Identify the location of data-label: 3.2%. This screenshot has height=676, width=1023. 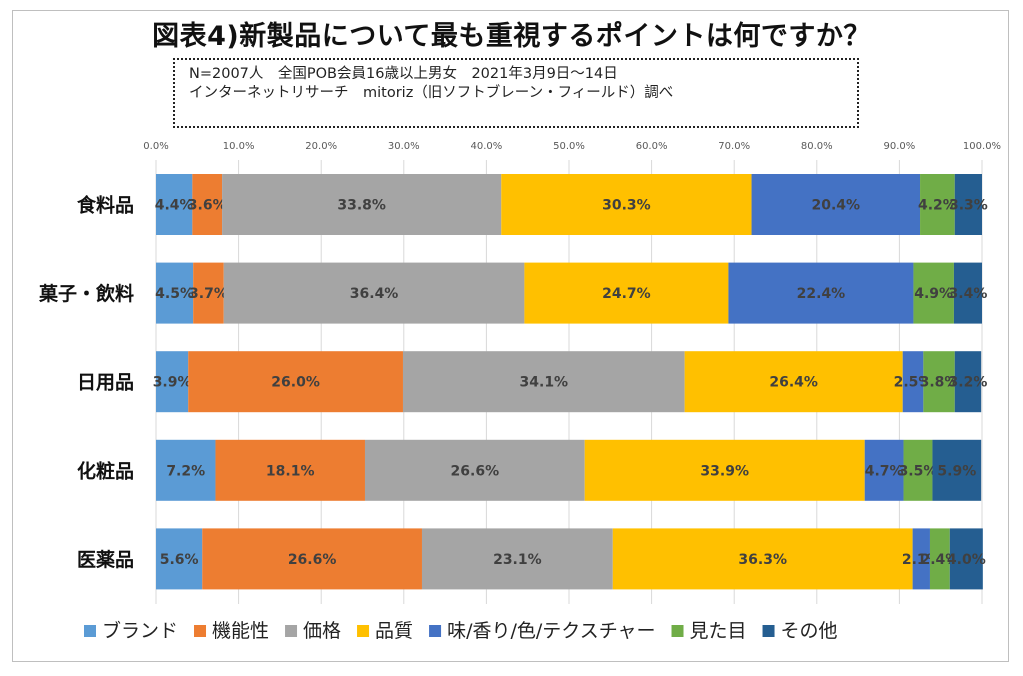
(968, 383).